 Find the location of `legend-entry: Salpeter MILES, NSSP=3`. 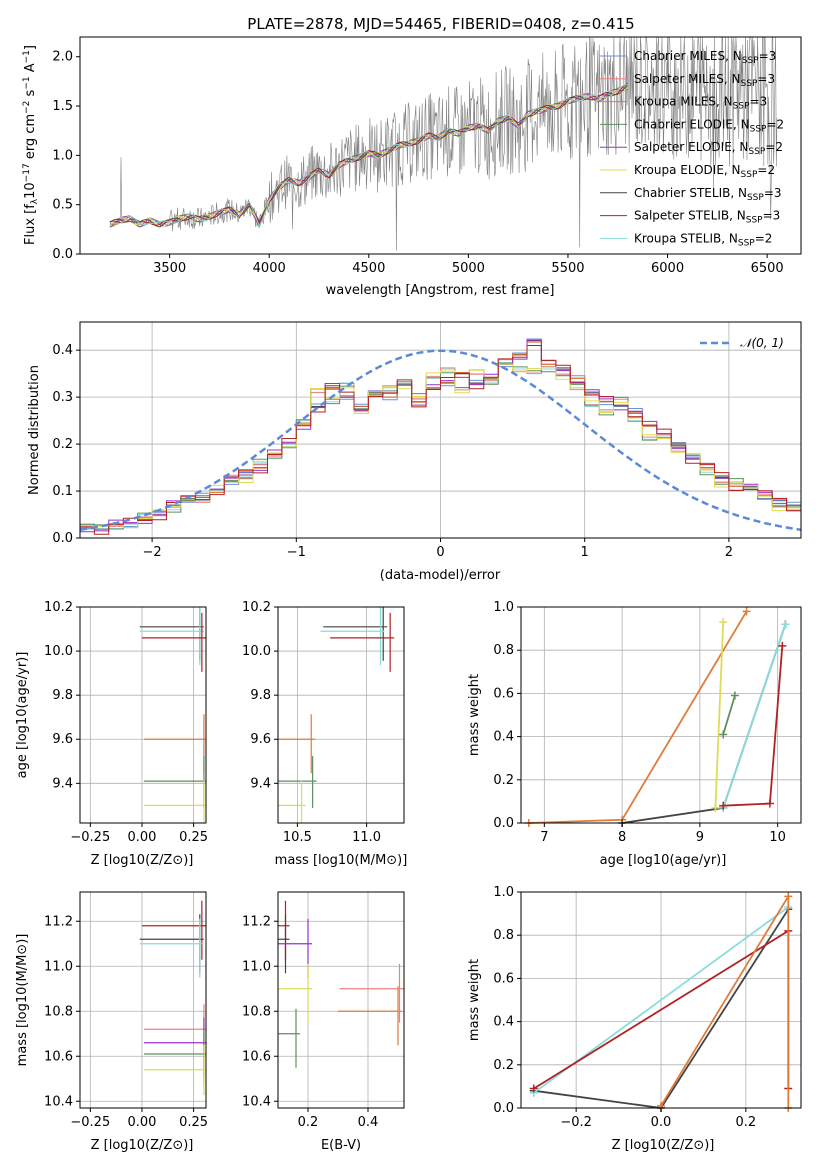

legend-entry: Salpeter MILES, NSSP=3 is located at coordinates (704, 80).